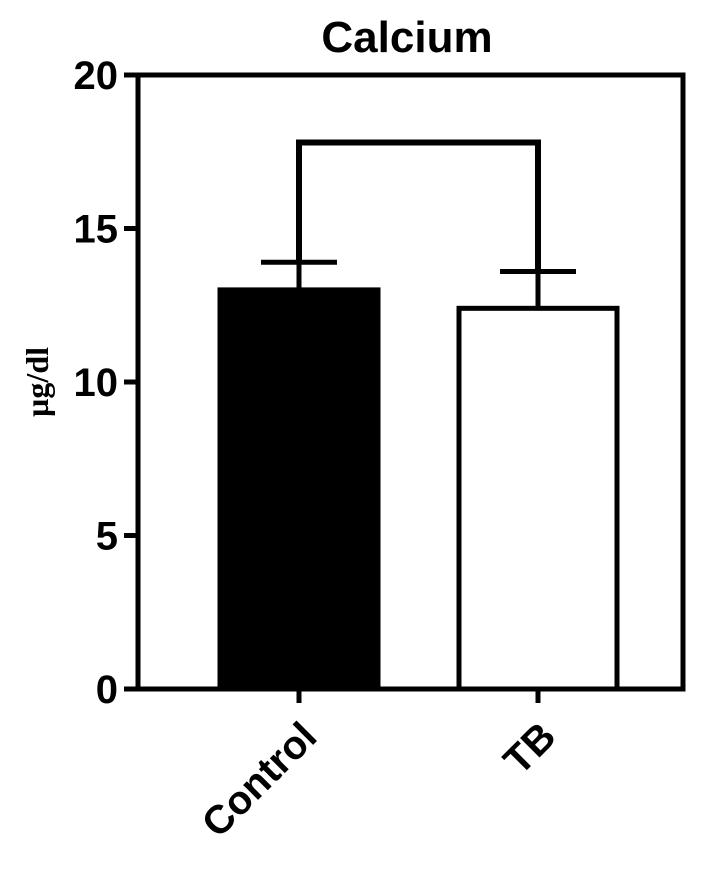 Image resolution: width=708 pixels, height=874 pixels. Describe the element at coordinates (96, 383) in the screenshot. I see `y-tick-label-2: 10` at that location.